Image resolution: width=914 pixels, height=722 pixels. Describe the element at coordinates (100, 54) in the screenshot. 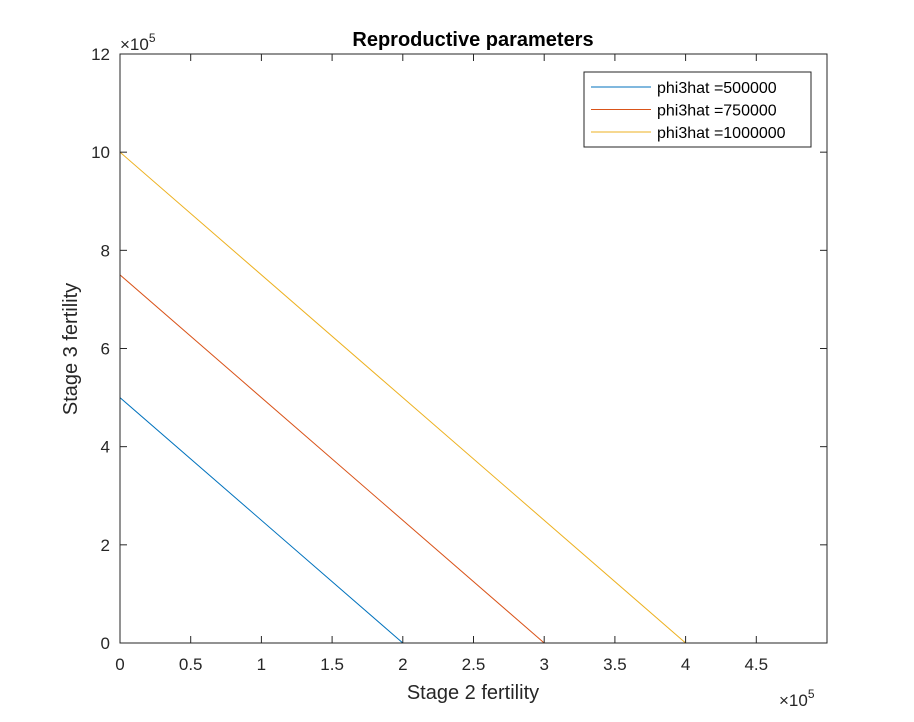

I see `y-tick-label: 12` at that location.